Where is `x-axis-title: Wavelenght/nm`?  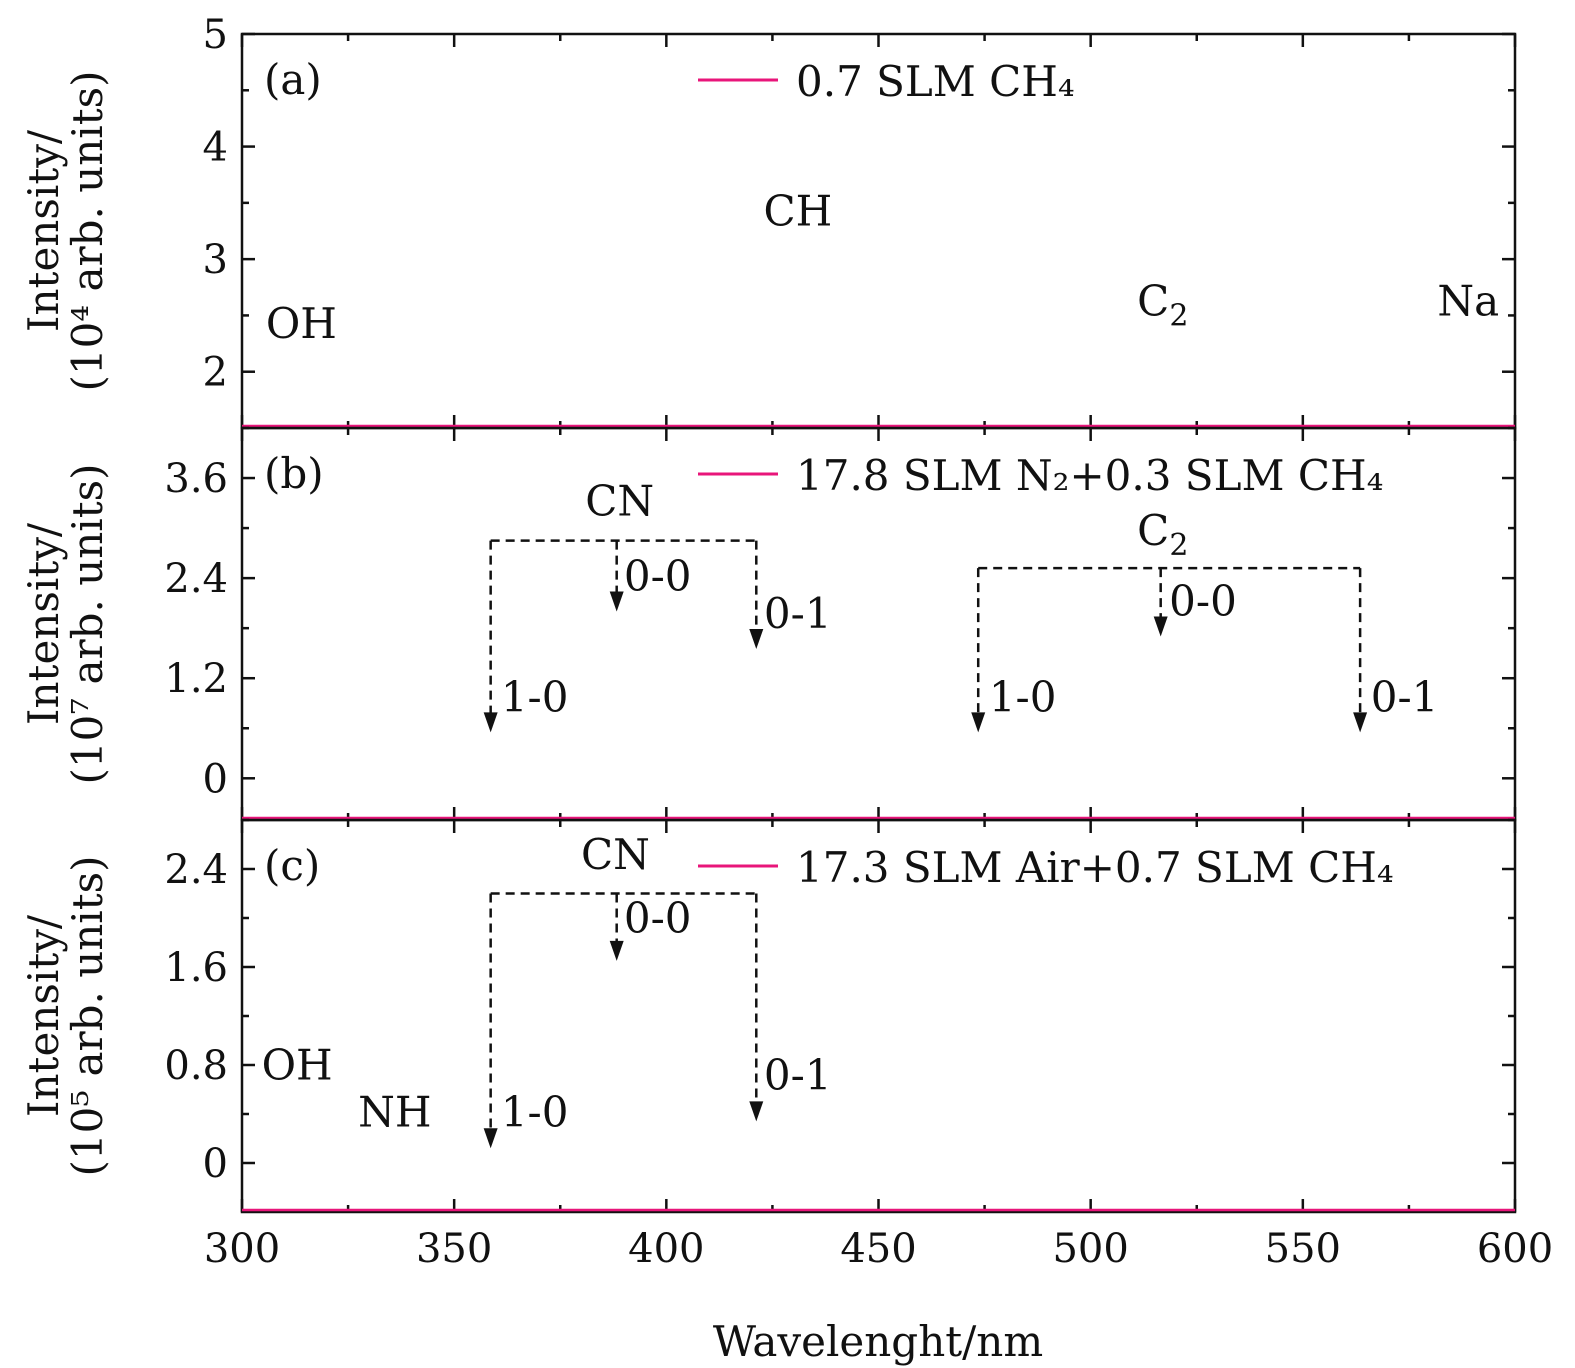 x-axis-title: Wavelenght/nm is located at coordinates (878, 1341).